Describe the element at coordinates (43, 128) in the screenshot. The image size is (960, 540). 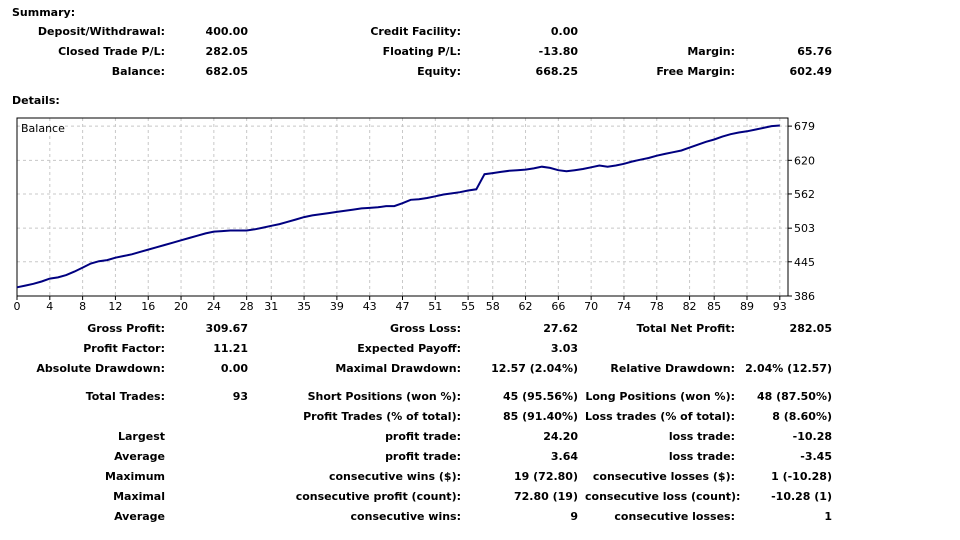
I see `chart-legend-label: Balance` at that location.